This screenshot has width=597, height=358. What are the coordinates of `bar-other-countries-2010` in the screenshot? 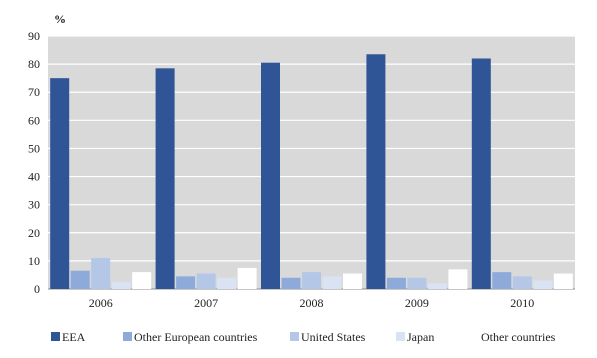 It's located at (563, 281).